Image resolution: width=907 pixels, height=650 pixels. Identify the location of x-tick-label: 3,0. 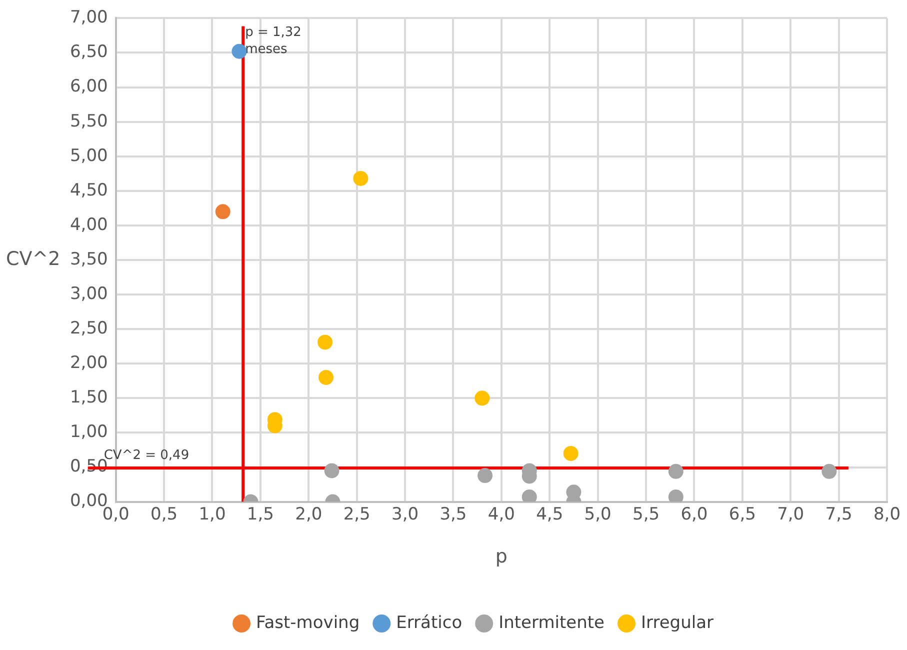
(405, 514).